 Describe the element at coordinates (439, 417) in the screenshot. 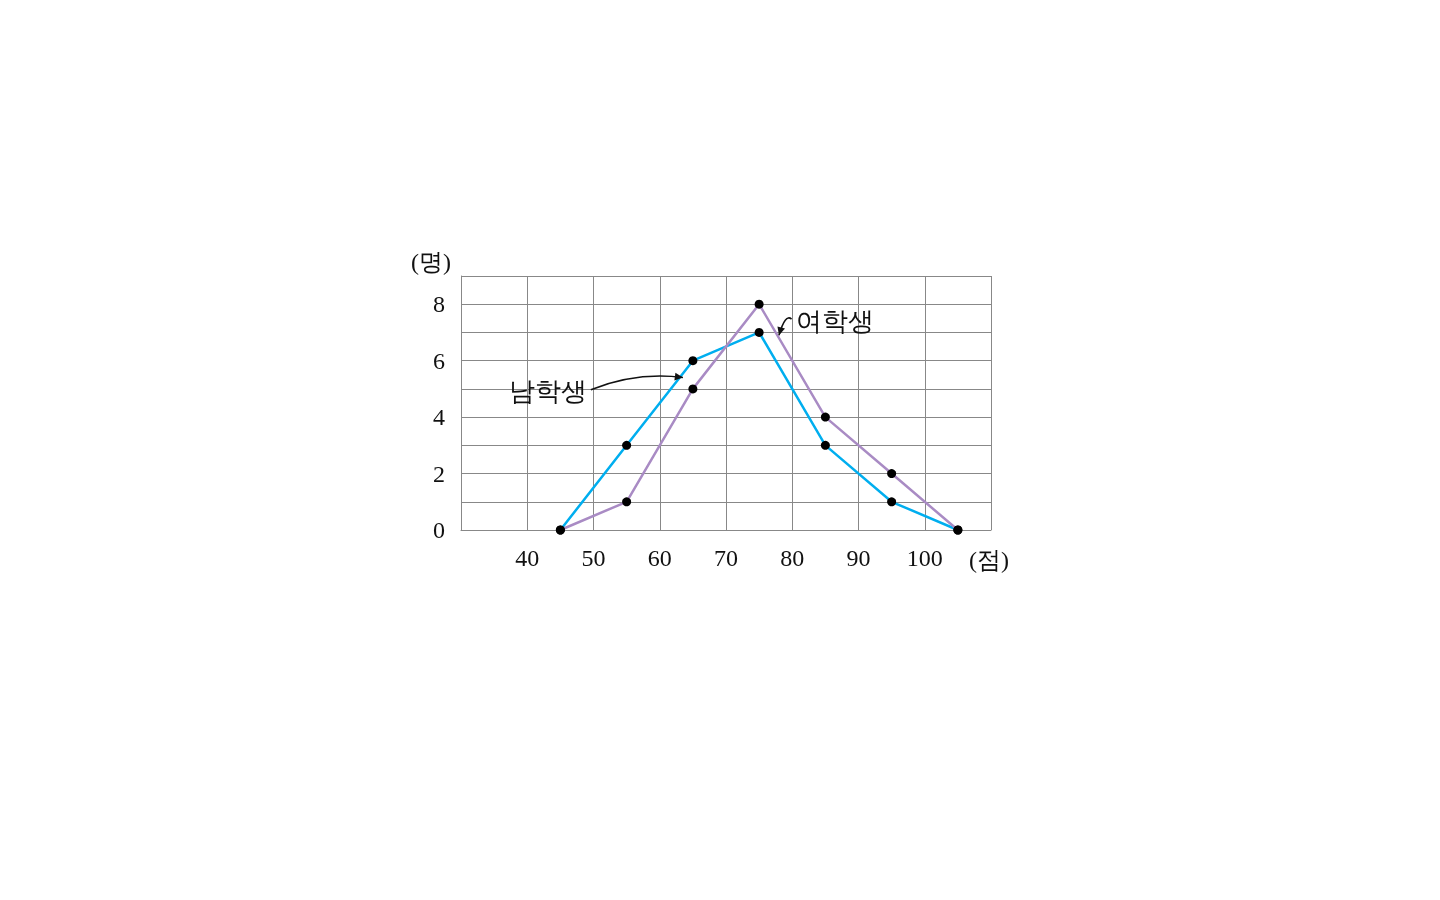

I see `y-tick-label: 4` at that location.